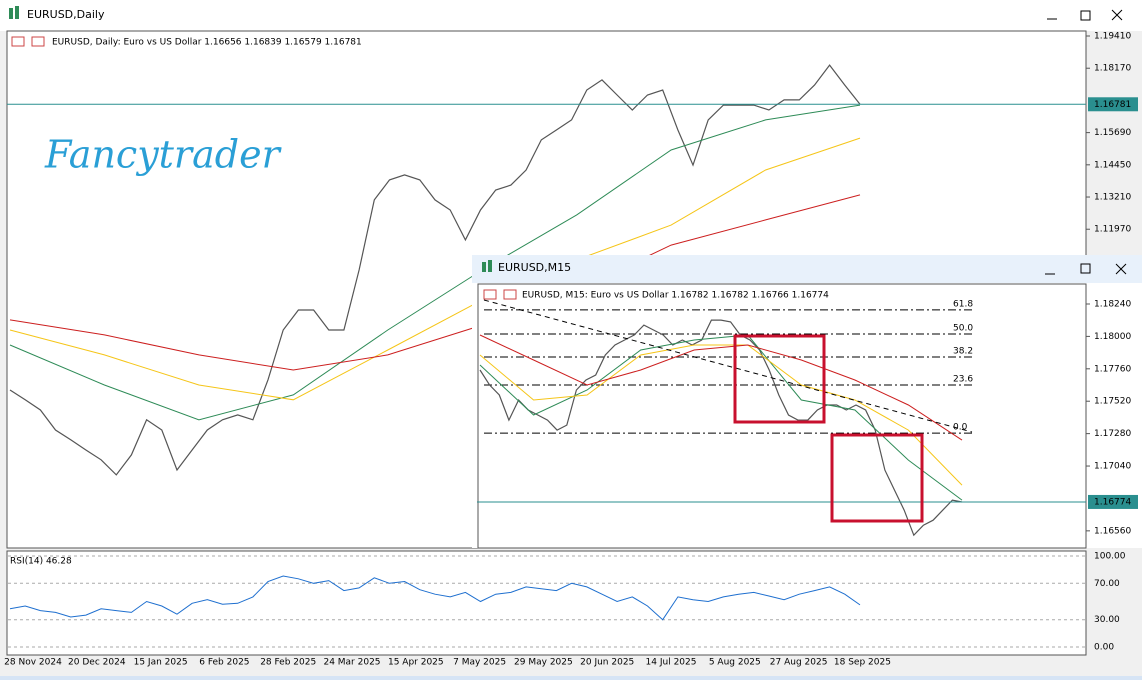 The height and width of the screenshot is (680, 1142). I want to click on x-tick-label: 7 May 2025, so click(479, 663).